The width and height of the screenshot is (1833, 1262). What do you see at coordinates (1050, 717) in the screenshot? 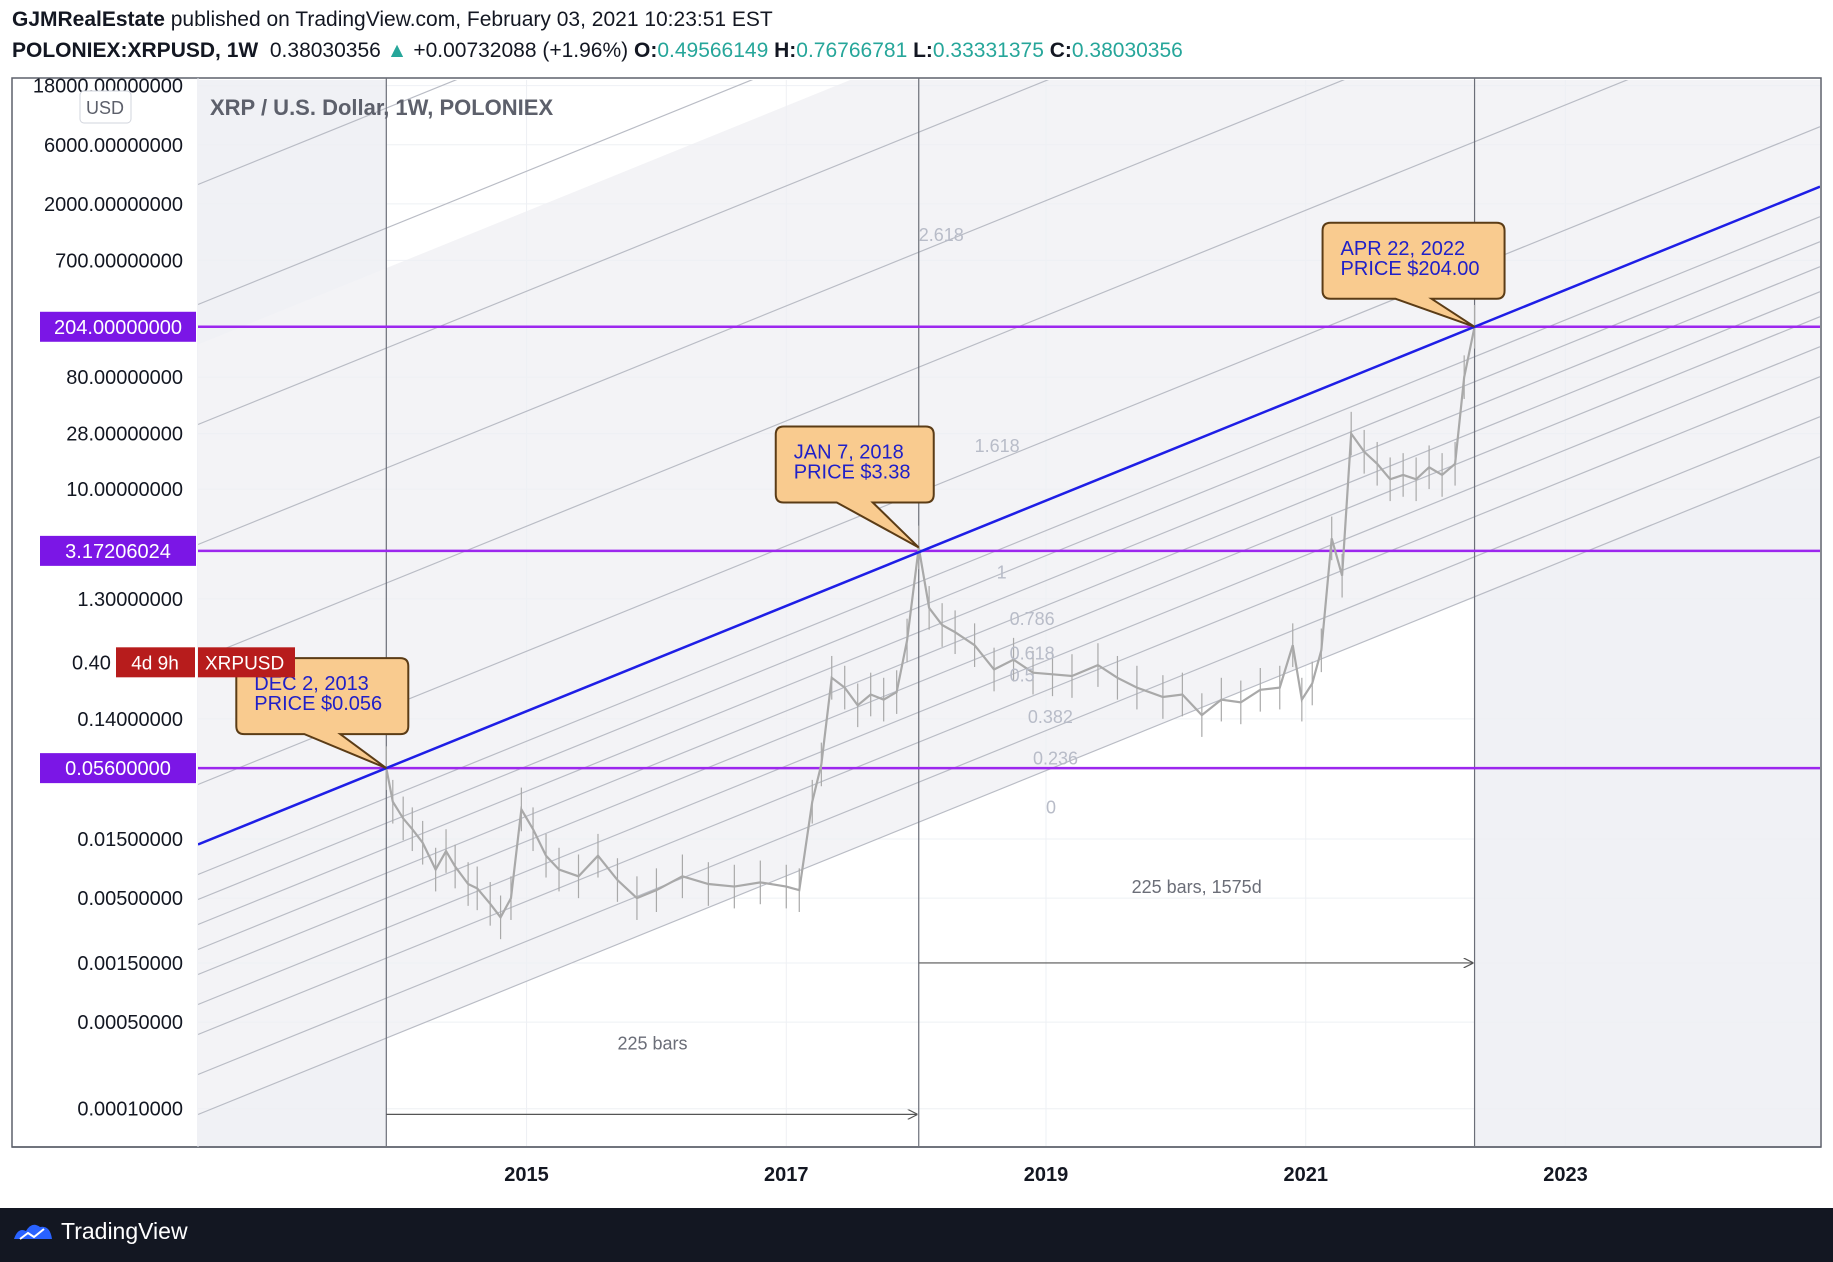
I see `fib-level-label: 0.382` at bounding box center [1050, 717].